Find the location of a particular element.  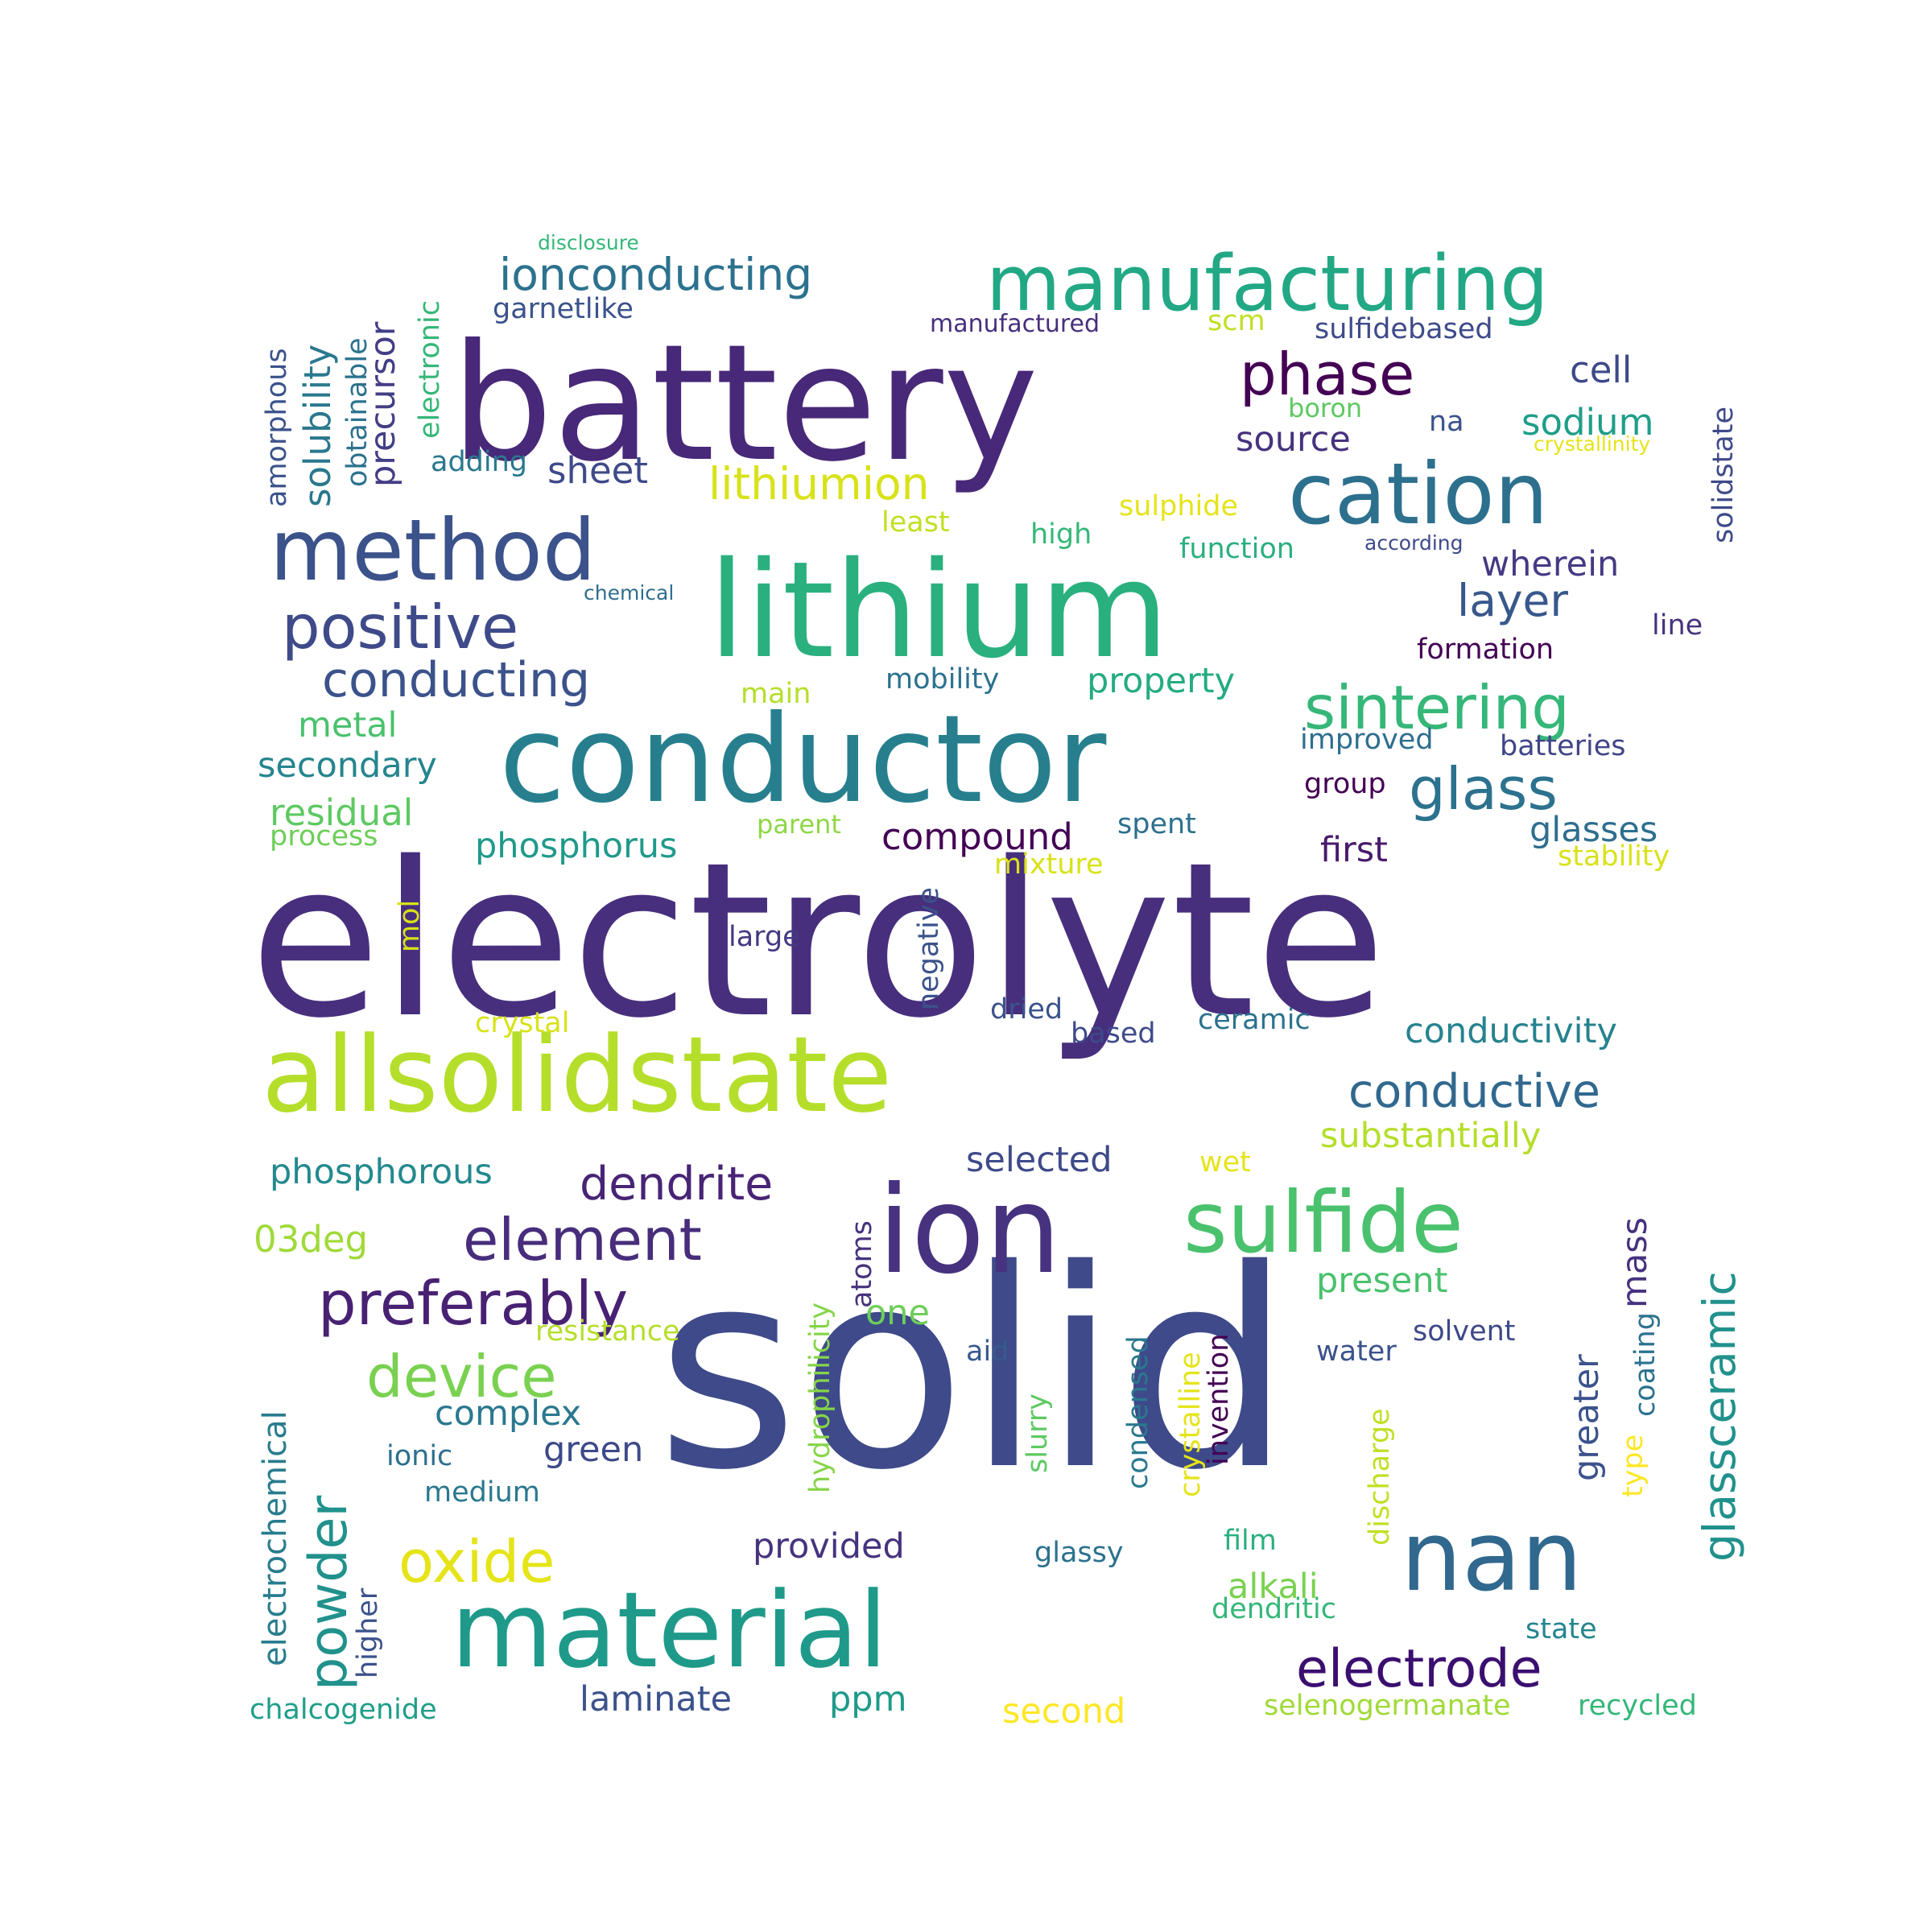

word-stability: stability is located at coordinates (1614, 856).